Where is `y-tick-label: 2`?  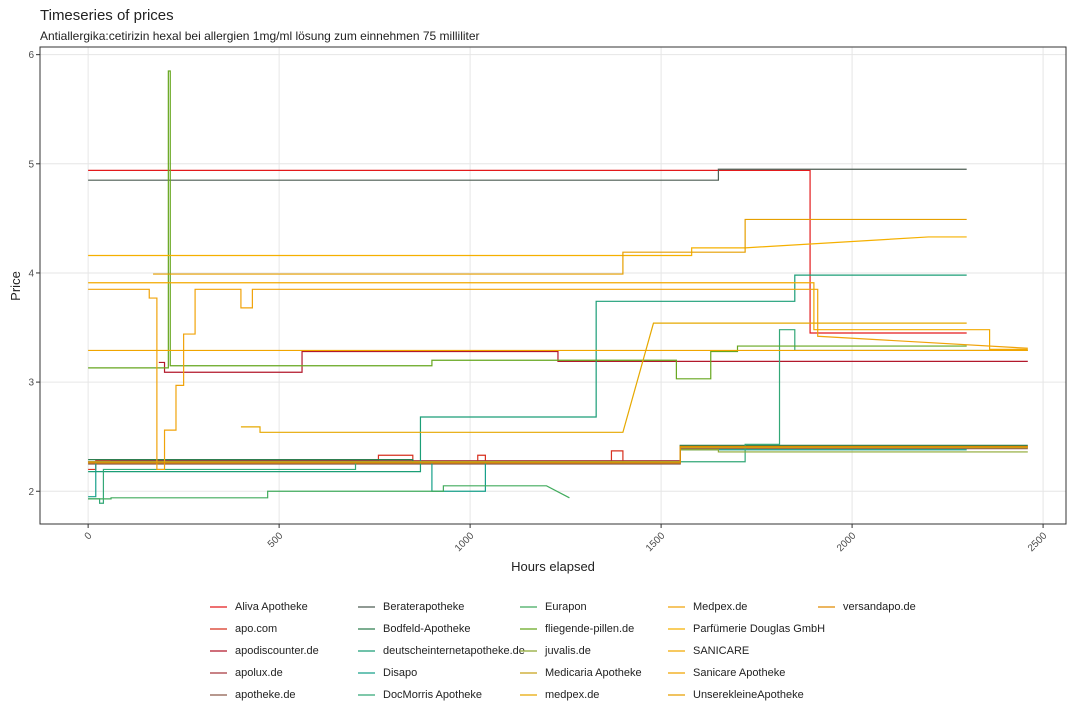 y-tick-label: 2 is located at coordinates (31, 492).